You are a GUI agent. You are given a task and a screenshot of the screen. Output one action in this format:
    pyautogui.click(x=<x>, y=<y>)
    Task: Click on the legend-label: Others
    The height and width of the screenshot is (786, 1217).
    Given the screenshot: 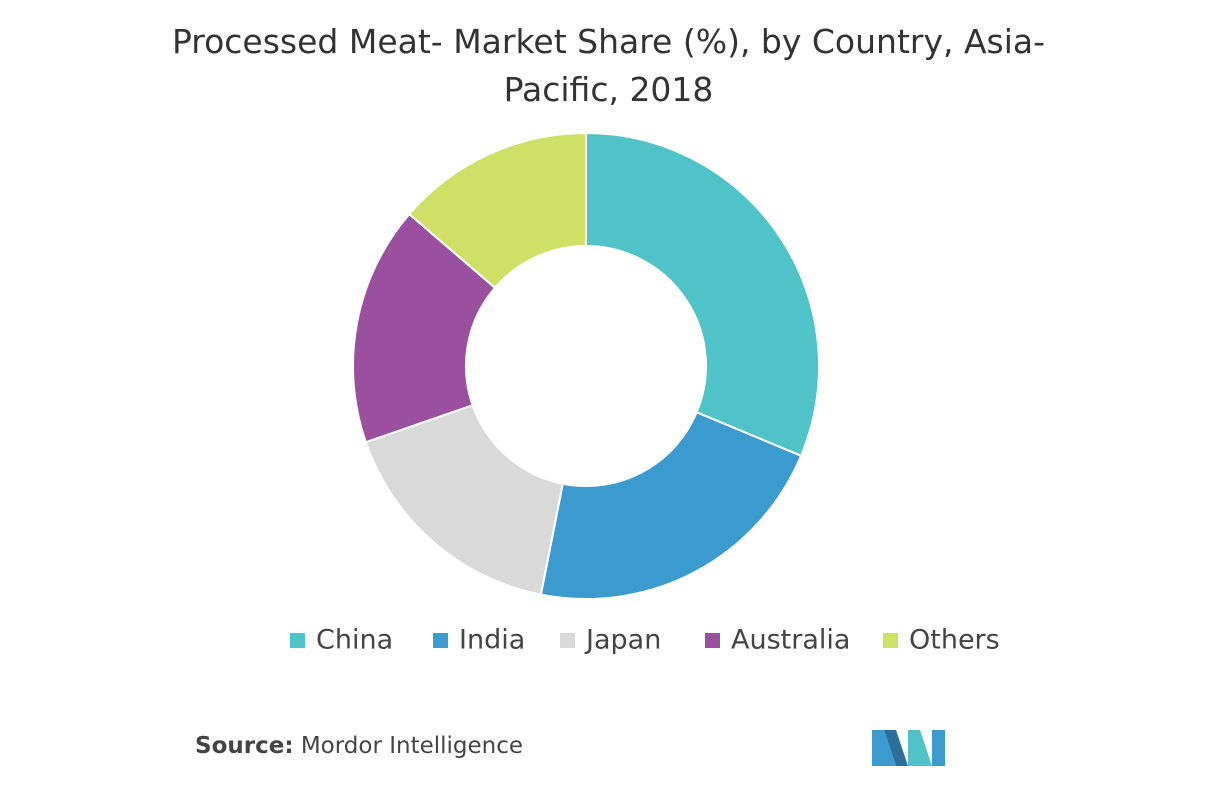 What is the action you would take?
    pyautogui.click(x=954, y=640)
    